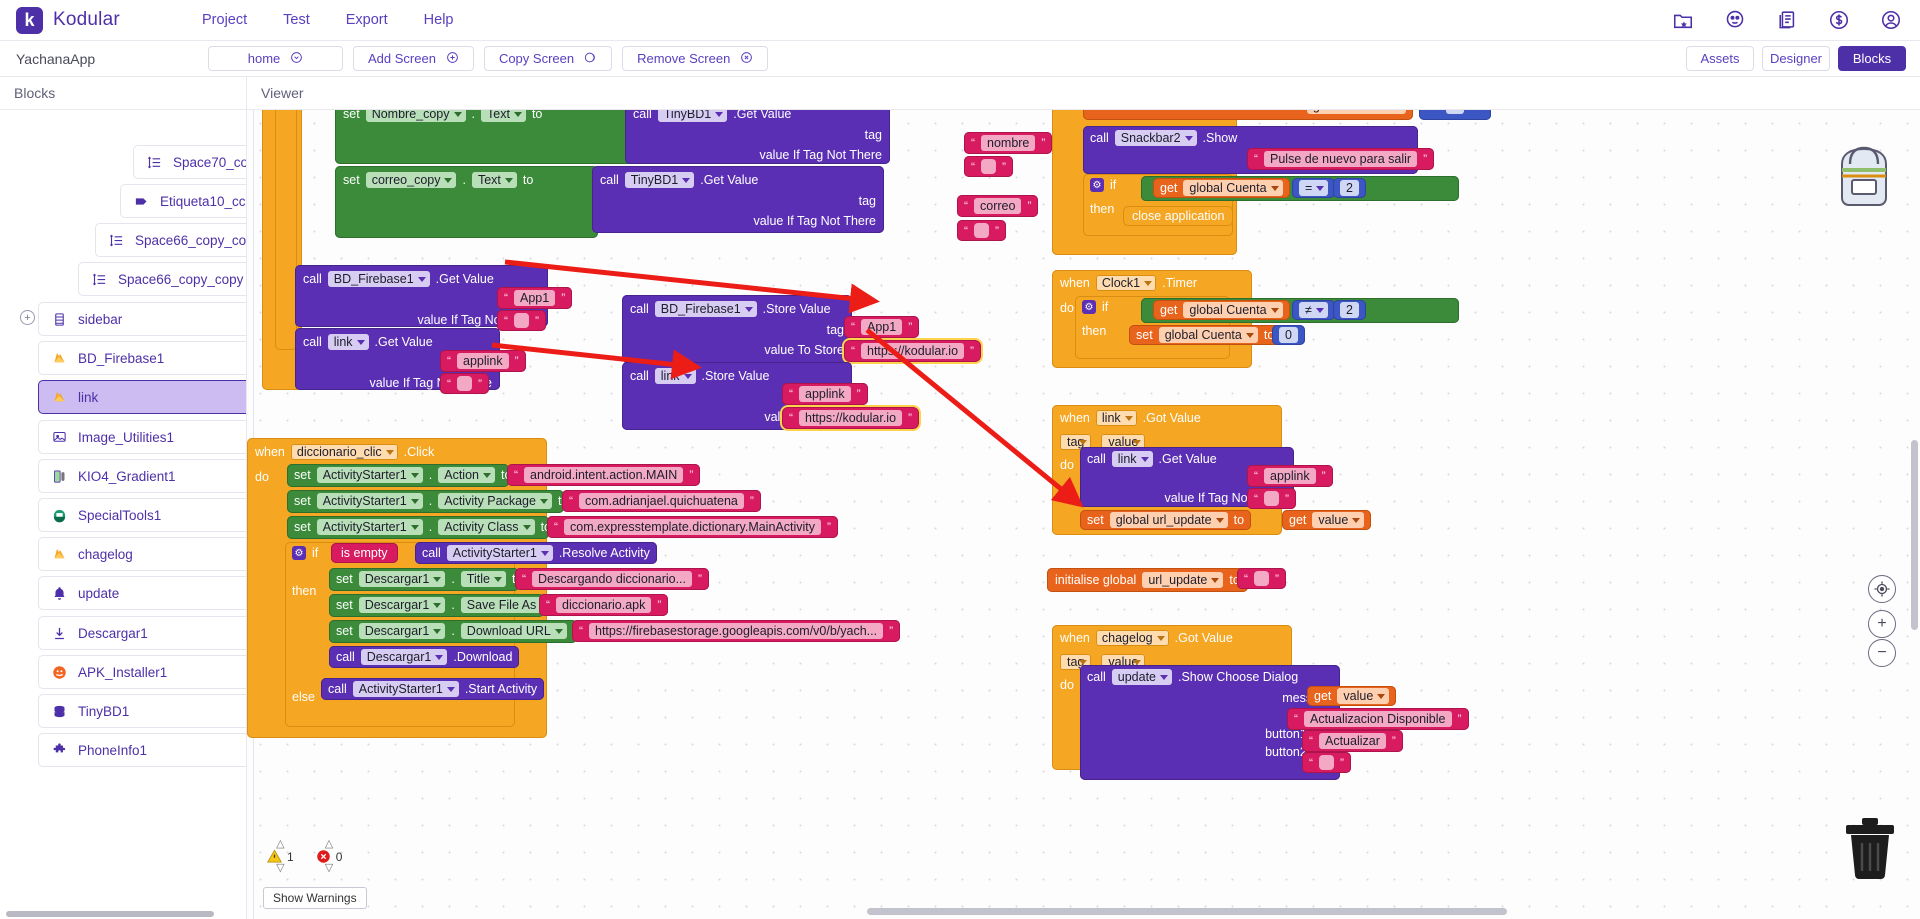 This screenshot has height=919, width=1920. I want to click on math-block-top: 1, so click(1455, 115).